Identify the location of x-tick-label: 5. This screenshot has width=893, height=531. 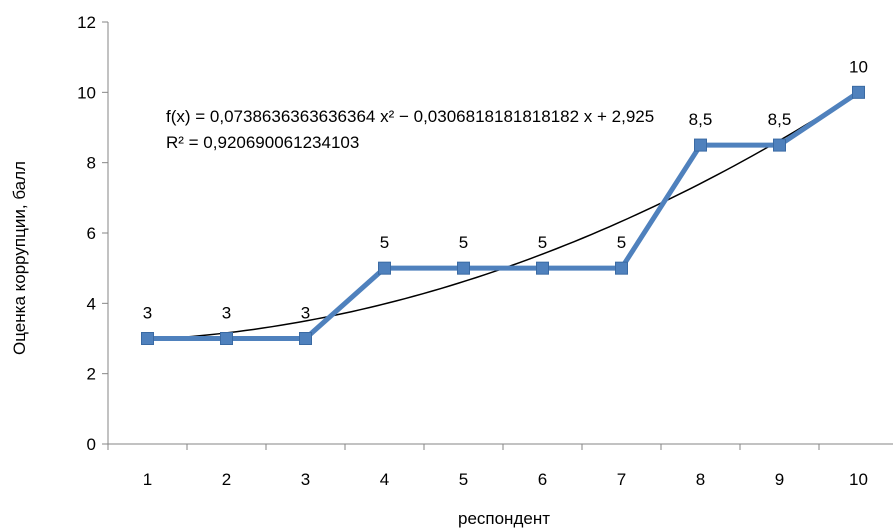
(463, 479).